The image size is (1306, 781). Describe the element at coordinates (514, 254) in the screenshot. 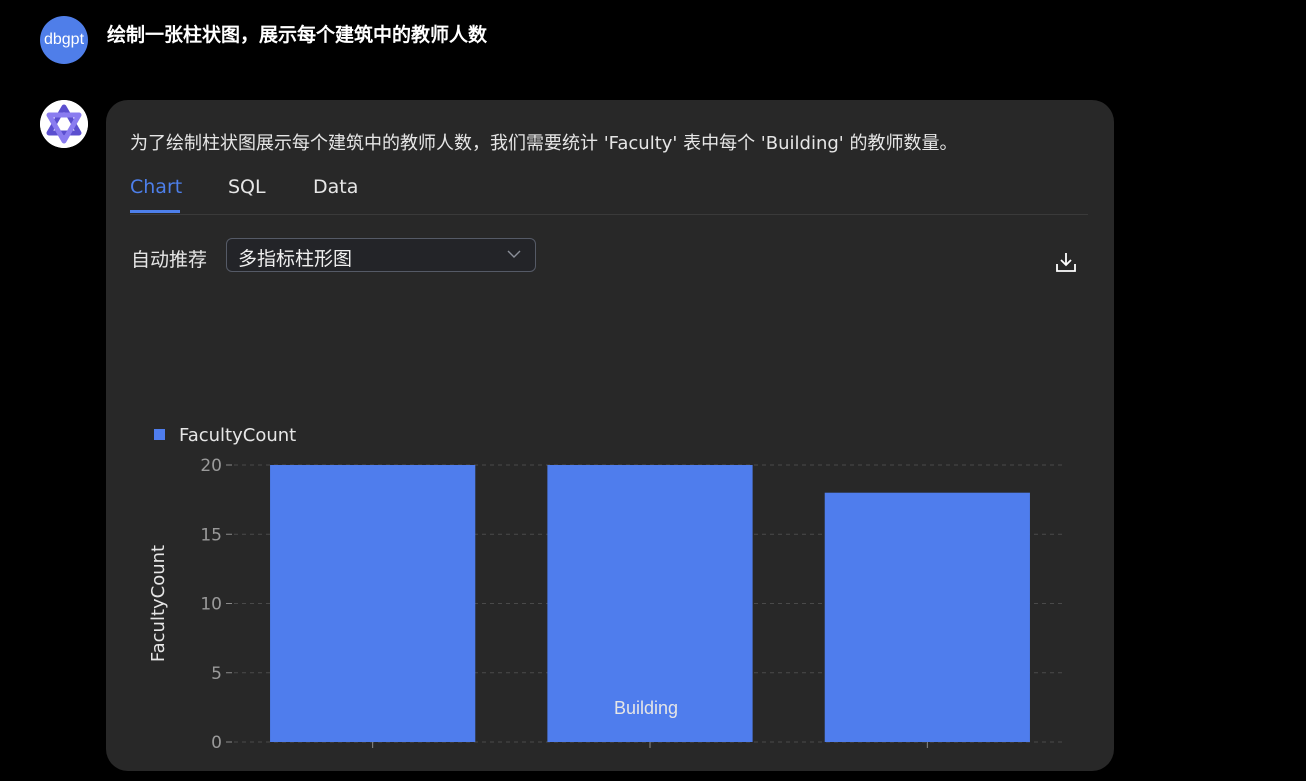

I see `chevron-down-icon` at that location.